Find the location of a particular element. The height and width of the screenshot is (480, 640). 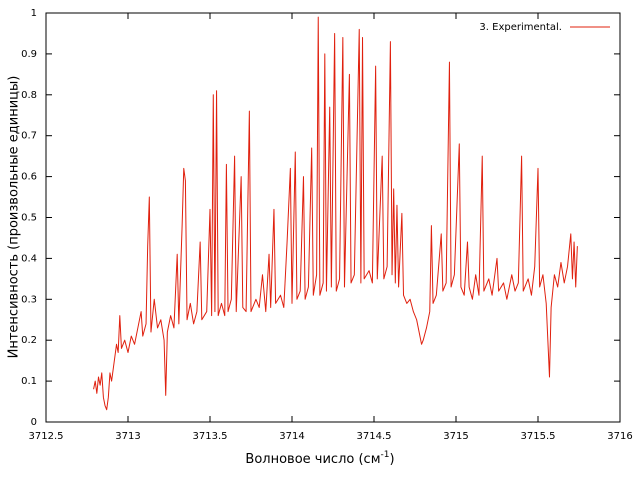

y-tick-label: 0.1 is located at coordinates (29, 381).